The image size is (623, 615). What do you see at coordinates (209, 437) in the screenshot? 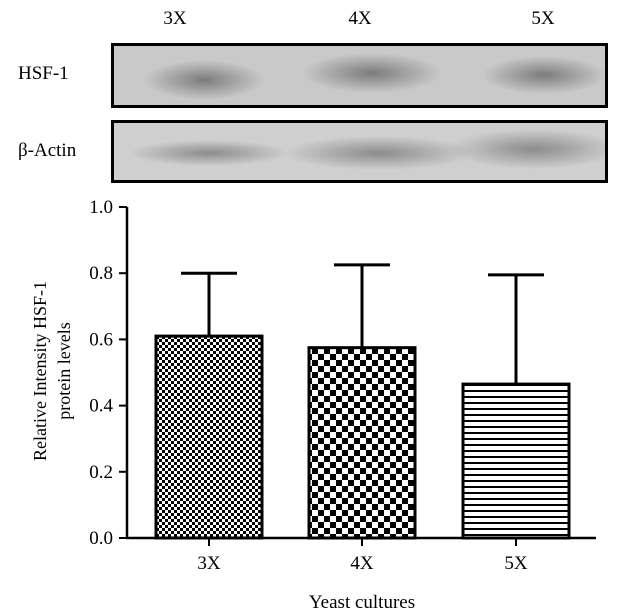
I see `bar-3x` at bounding box center [209, 437].